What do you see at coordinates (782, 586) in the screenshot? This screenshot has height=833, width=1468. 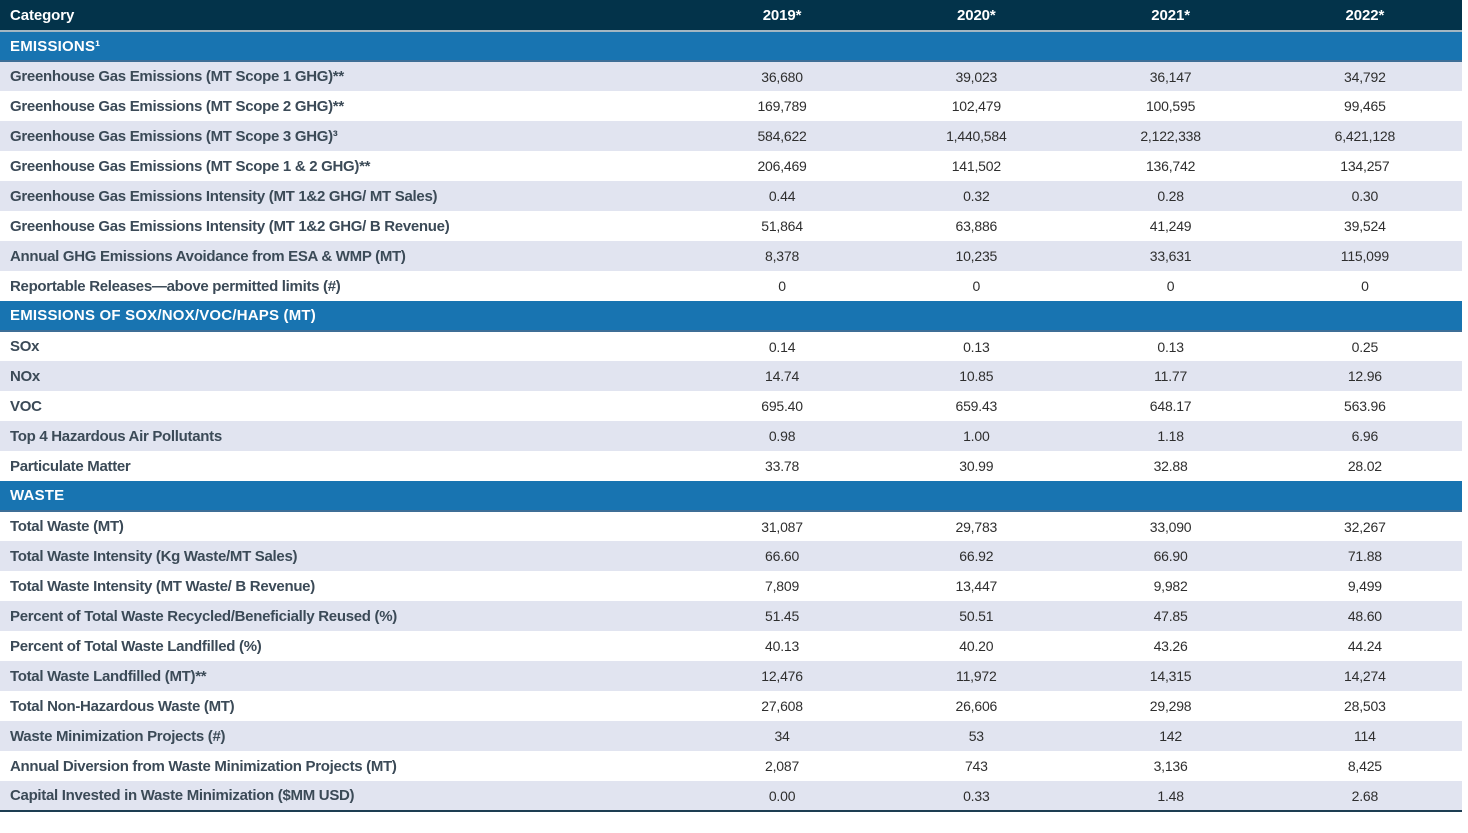 I see `cell-value: 7,809` at bounding box center [782, 586].